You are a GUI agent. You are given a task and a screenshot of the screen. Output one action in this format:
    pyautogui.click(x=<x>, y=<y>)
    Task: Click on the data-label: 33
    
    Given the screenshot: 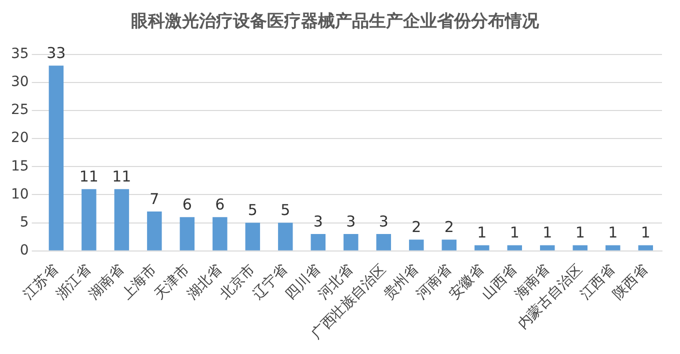 What is the action you would take?
    pyautogui.click(x=56, y=53)
    